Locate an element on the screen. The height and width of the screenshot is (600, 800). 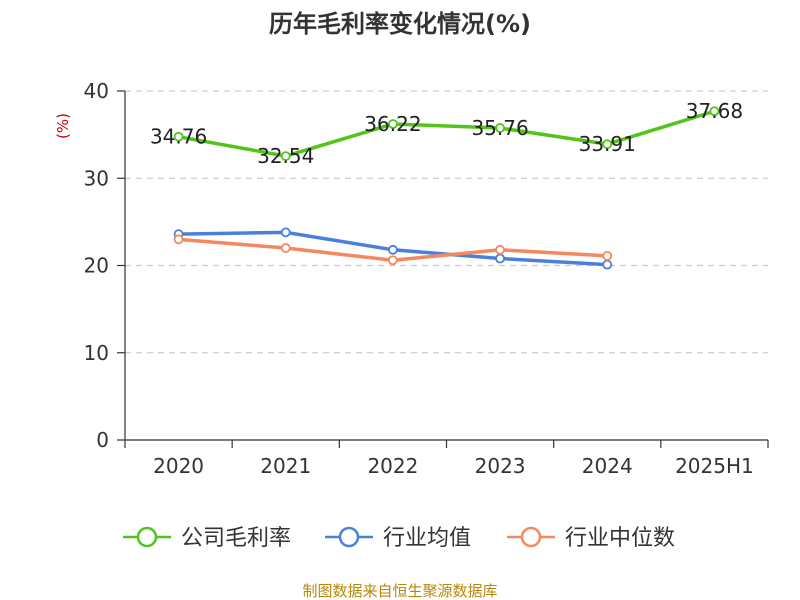
data-label: 34.76 is located at coordinates (178, 137).